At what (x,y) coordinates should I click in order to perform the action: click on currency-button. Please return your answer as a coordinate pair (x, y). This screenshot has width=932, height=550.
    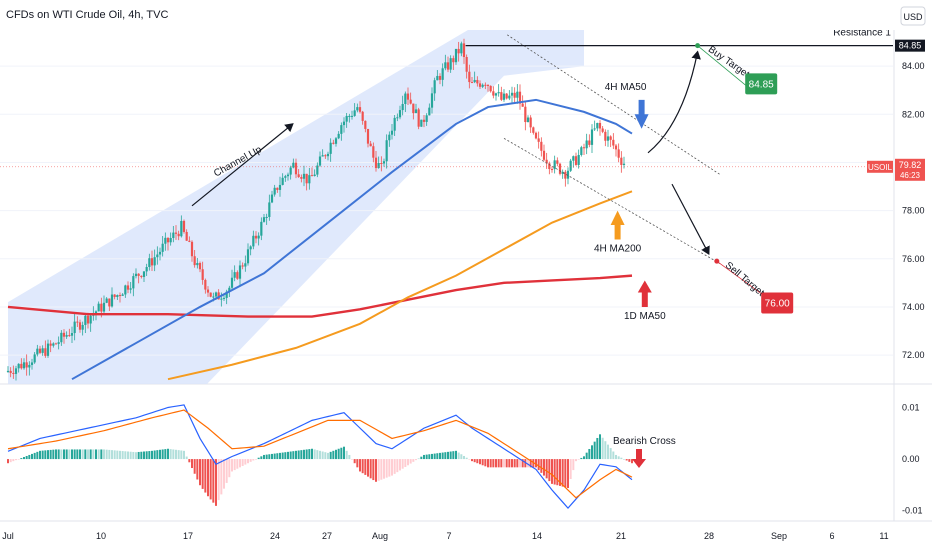
    Looking at the image, I should click on (913, 16).